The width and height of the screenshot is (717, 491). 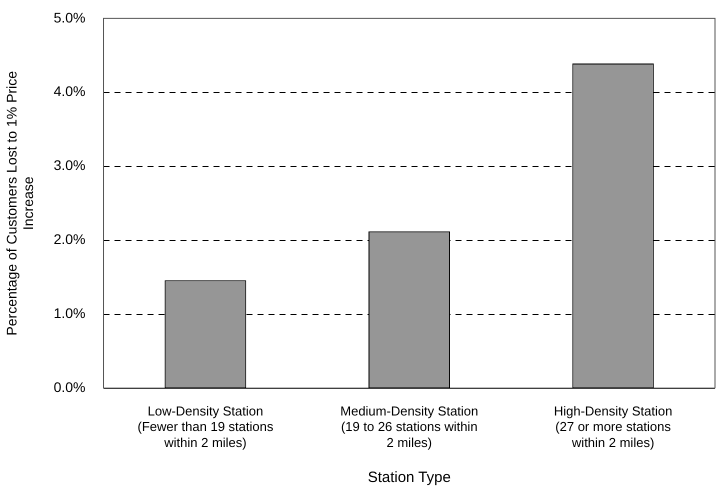 I want to click on y-tick-label: 2.0%, so click(x=70, y=239).